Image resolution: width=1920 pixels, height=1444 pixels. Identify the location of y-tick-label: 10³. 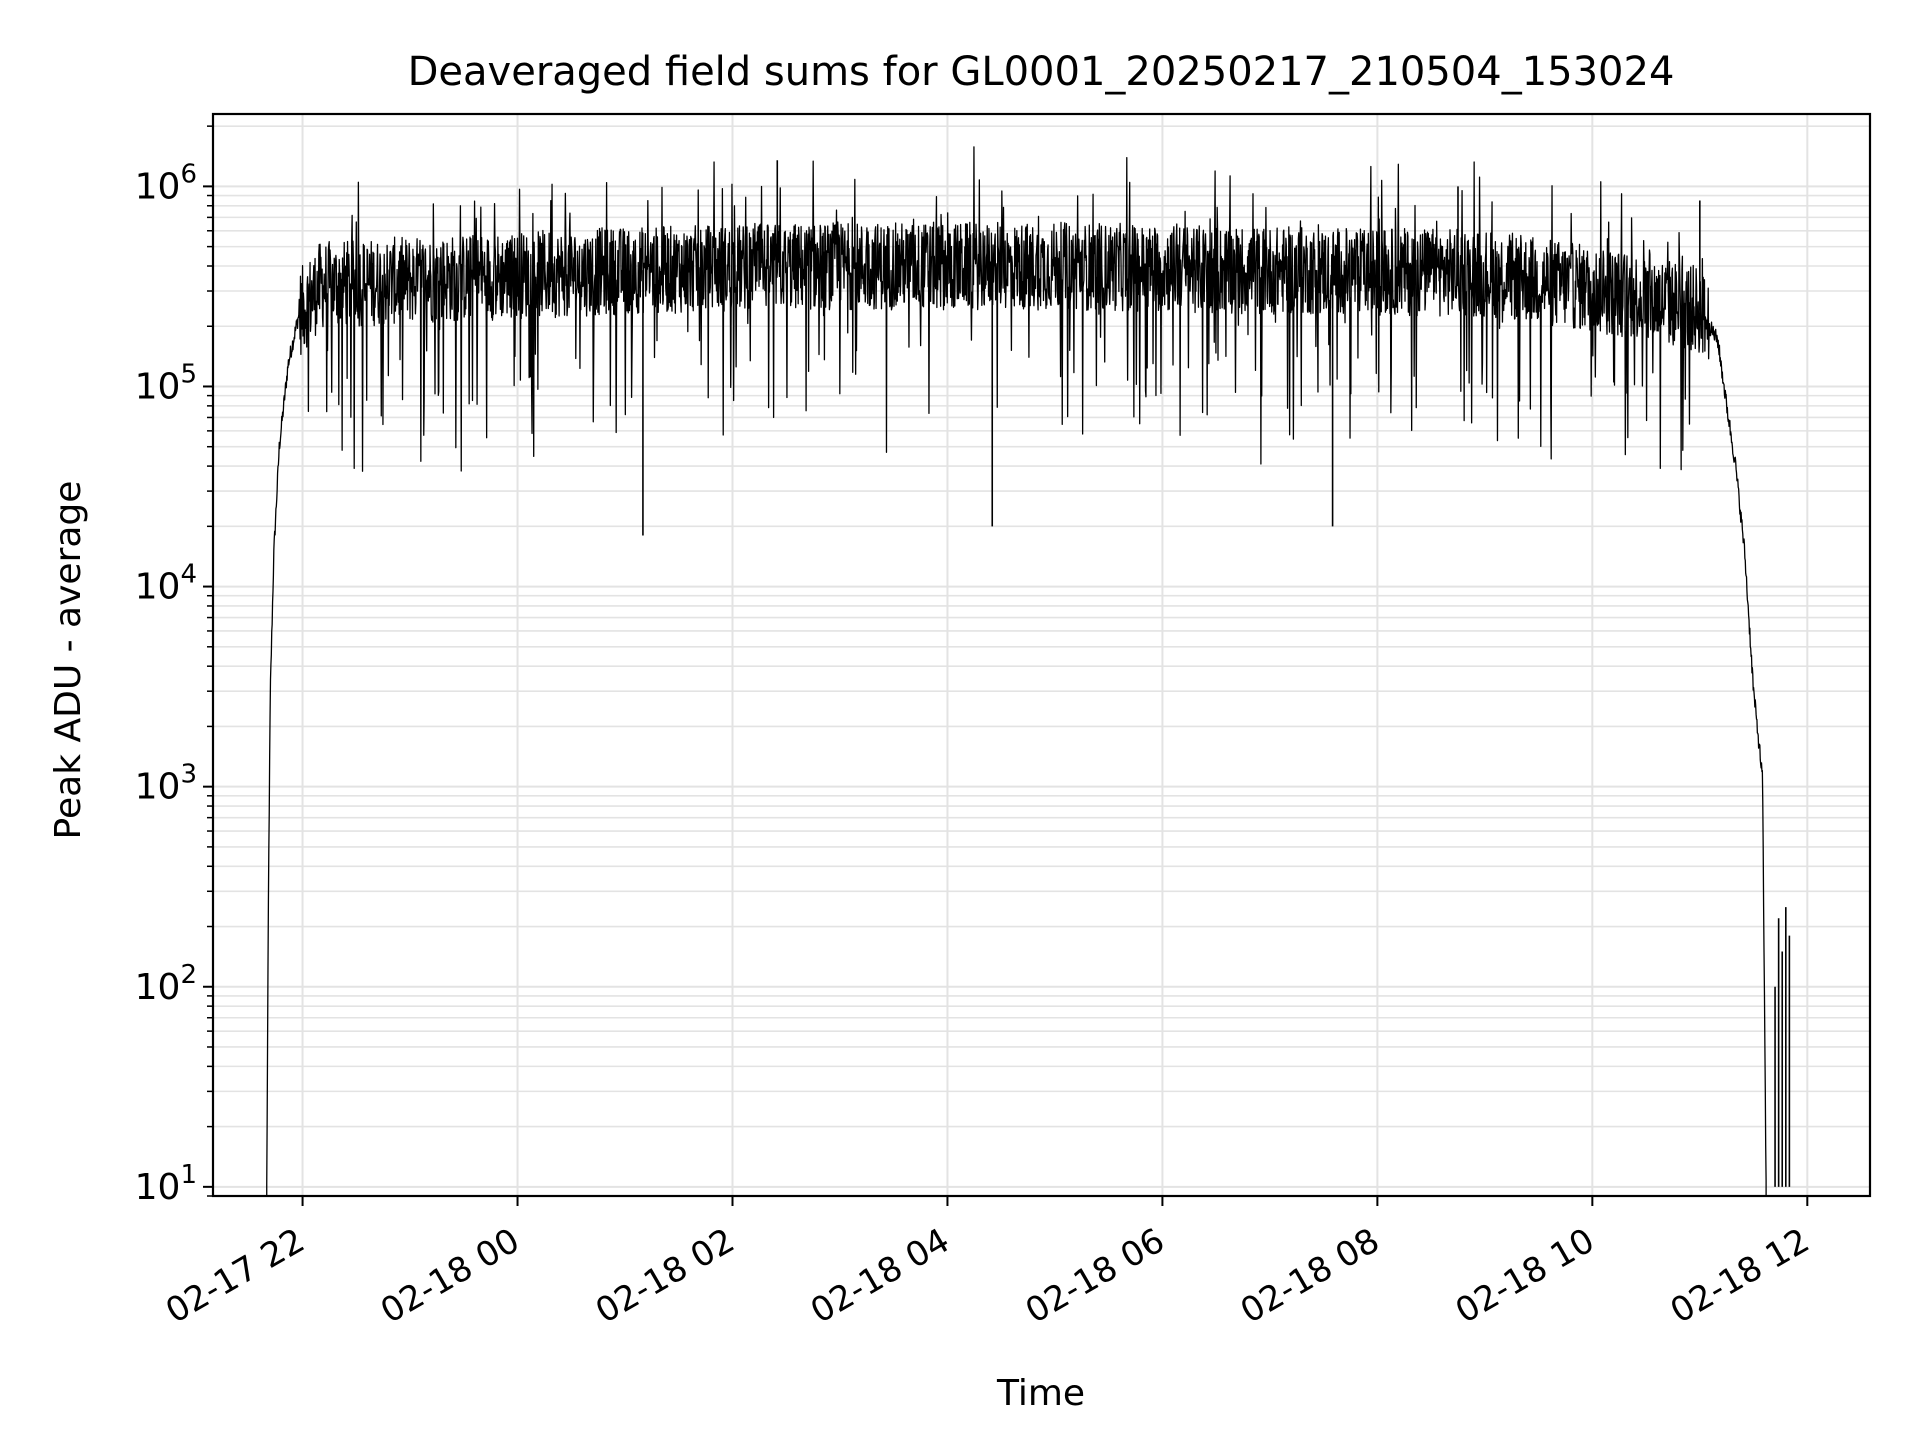
(166, 784).